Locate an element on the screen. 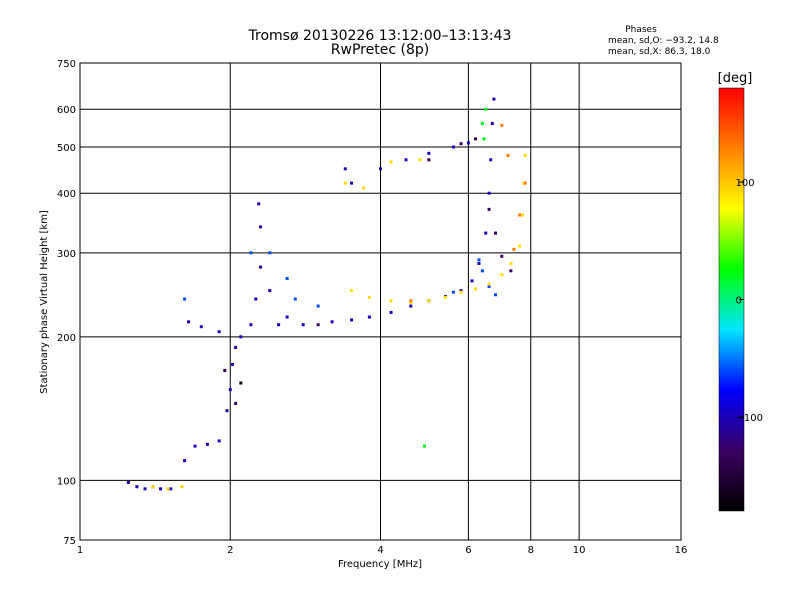 Image resolution: width=800 pixels, height=604 pixels. colorbar-tick-label: −100 is located at coordinates (749, 418).